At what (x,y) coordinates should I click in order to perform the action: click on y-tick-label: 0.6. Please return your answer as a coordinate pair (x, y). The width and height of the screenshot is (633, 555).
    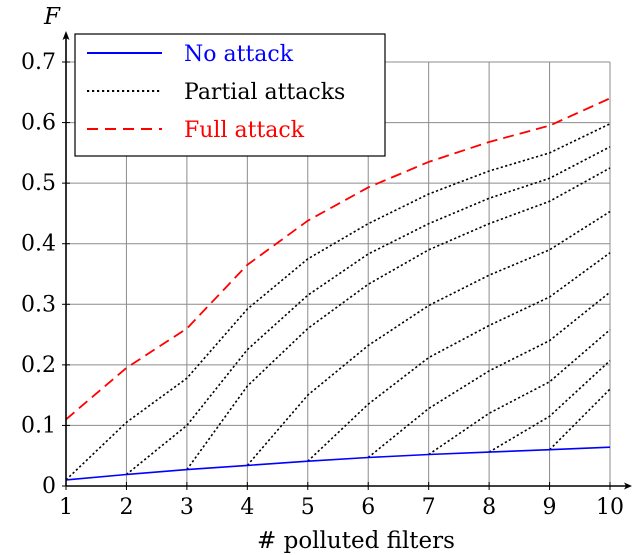
    Looking at the image, I should click on (38, 123).